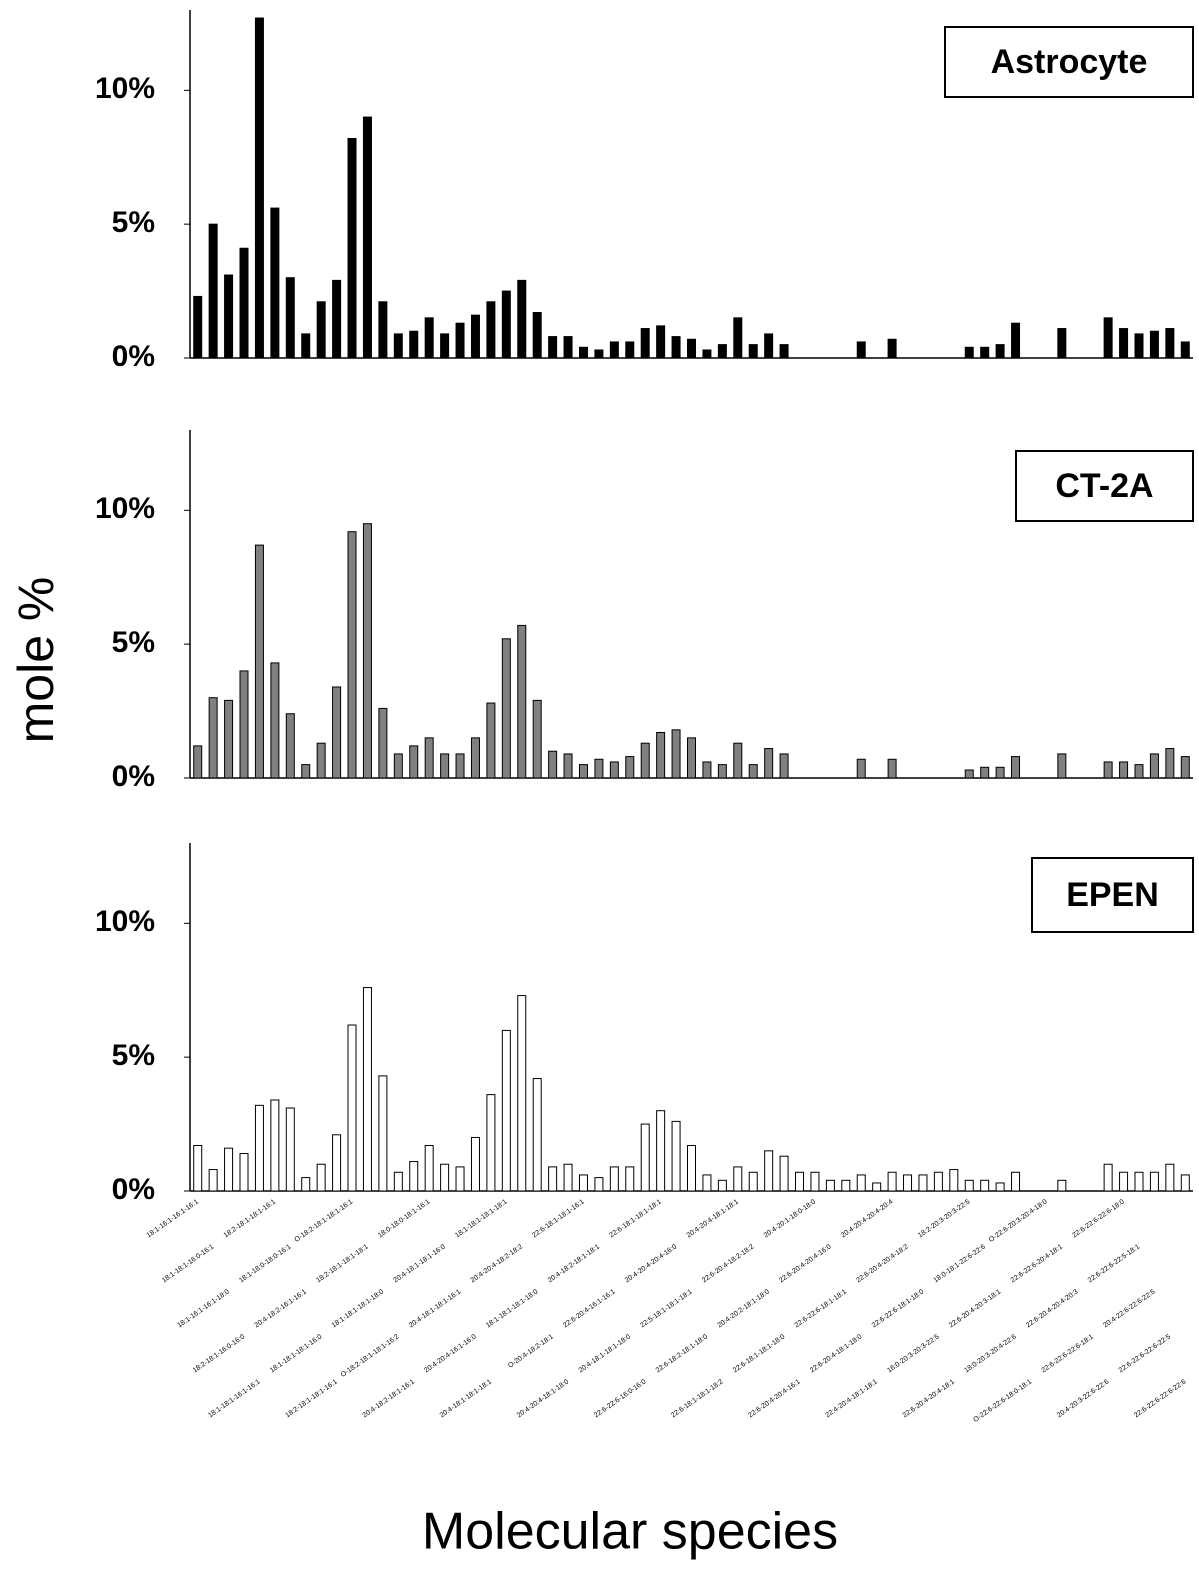 The width and height of the screenshot is (1199, 1576). What do you see at coordinates (543, 1398) in the screenshot?
I see `x-tick-label: 20:4-20:4-18:1-18:0` at bounding box center [543, 1398].